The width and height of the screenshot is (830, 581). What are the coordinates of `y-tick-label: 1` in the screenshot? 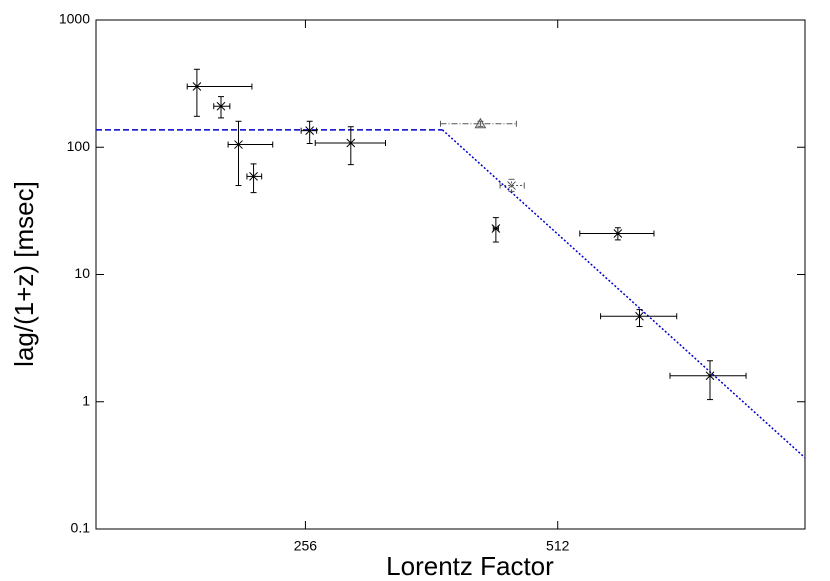 It's located at (86, 400).